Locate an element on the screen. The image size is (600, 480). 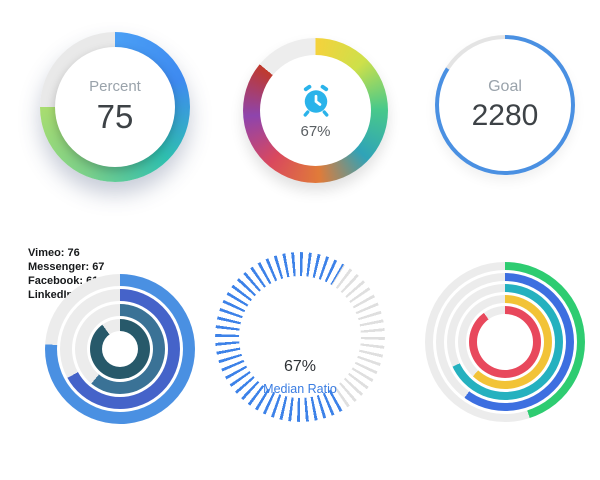
clock-gauge-value: 67% is located at coordinates (315, 131).